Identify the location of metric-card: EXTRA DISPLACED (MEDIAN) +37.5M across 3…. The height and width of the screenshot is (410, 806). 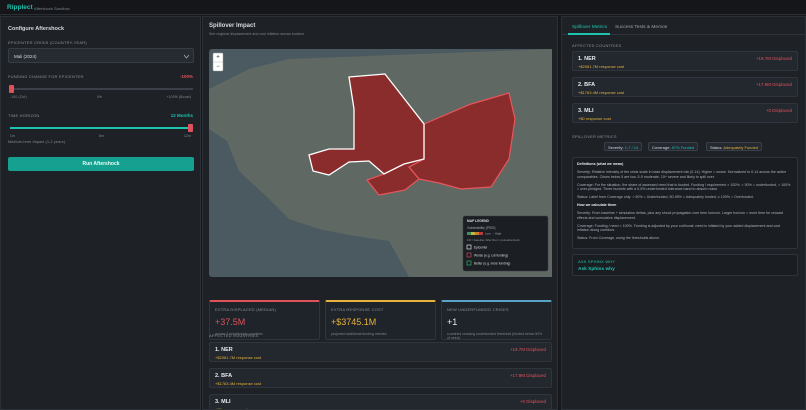
(264, 320).